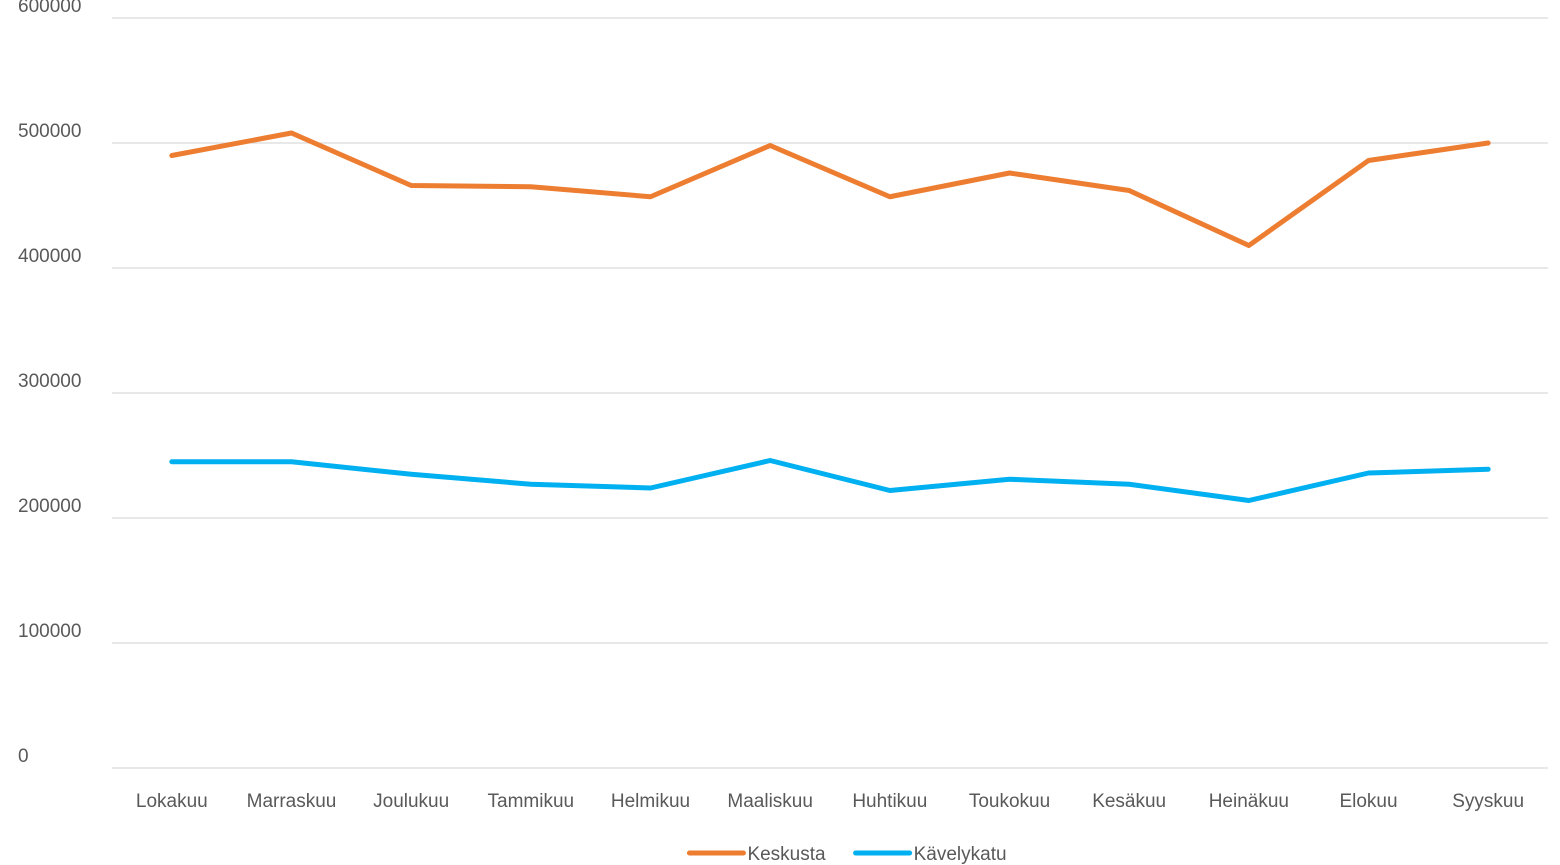  I want to click on x-tick-label: Heinäkuu, so click(1249, 801).